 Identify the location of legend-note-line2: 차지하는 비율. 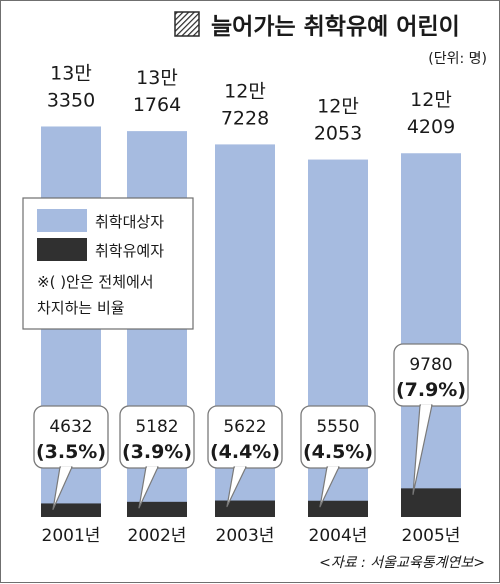
(81, 308).